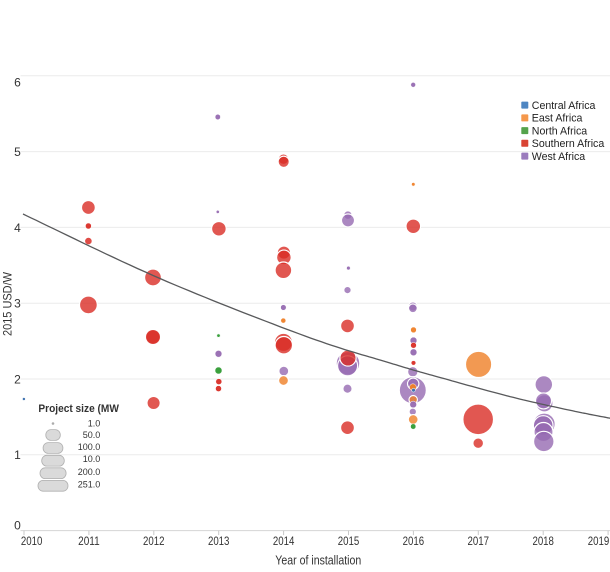 The height and width of the screenshot is (572, 610). Describe the element at coordinates (89, 485) in the screenshot. I see `svg-text: 251.0` at that location.